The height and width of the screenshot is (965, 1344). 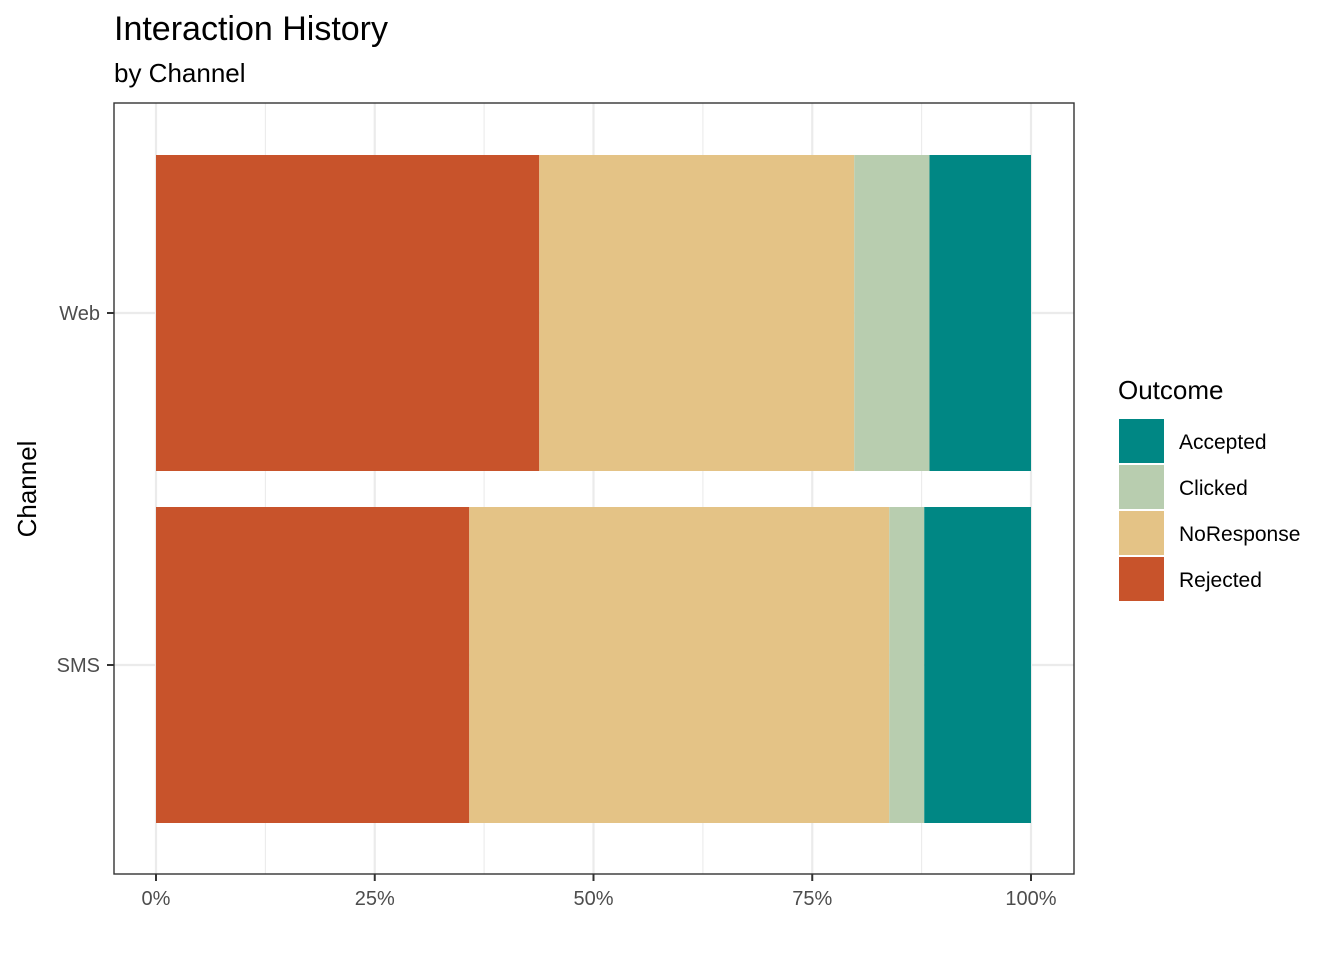 I want to click on x-tick-label: 25%, so click(x=375, y=899).